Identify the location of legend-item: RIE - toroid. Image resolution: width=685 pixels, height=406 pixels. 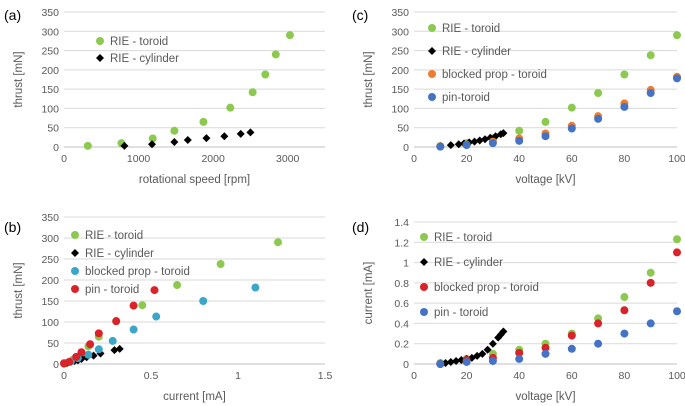
(464, 29).